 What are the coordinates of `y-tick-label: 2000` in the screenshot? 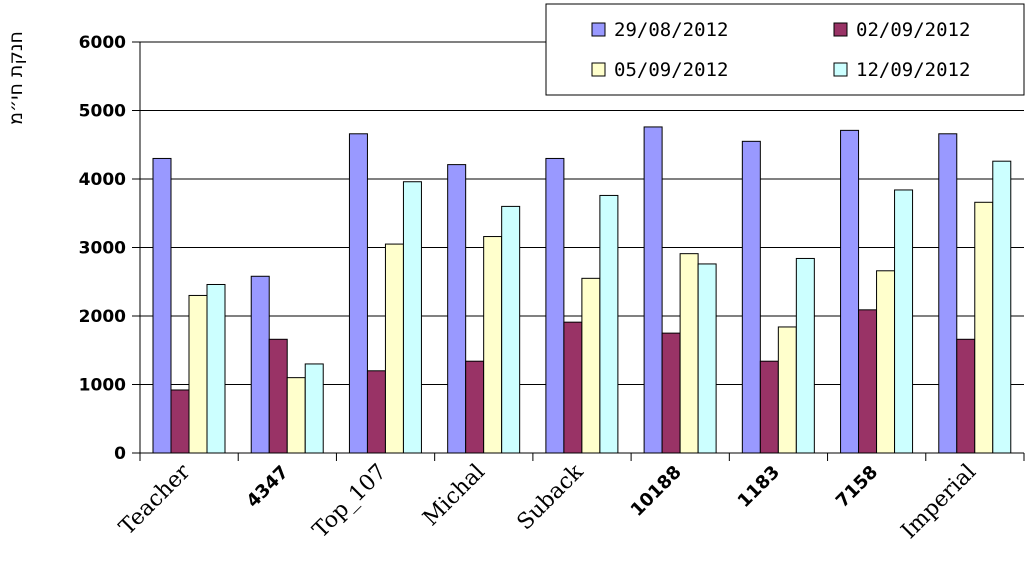 It's located at (102, 317).